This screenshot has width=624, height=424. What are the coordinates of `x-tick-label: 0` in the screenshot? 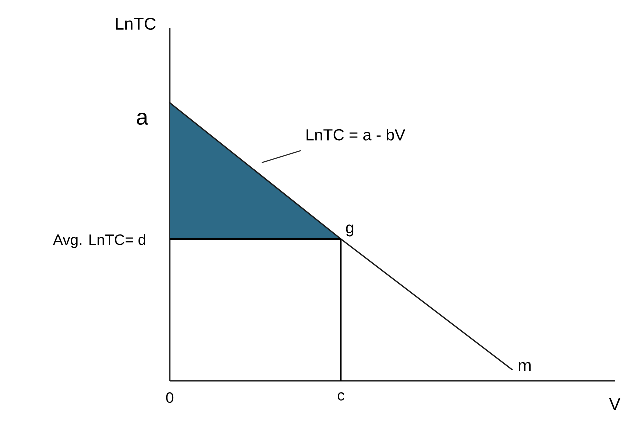 It's located at (170, 398).